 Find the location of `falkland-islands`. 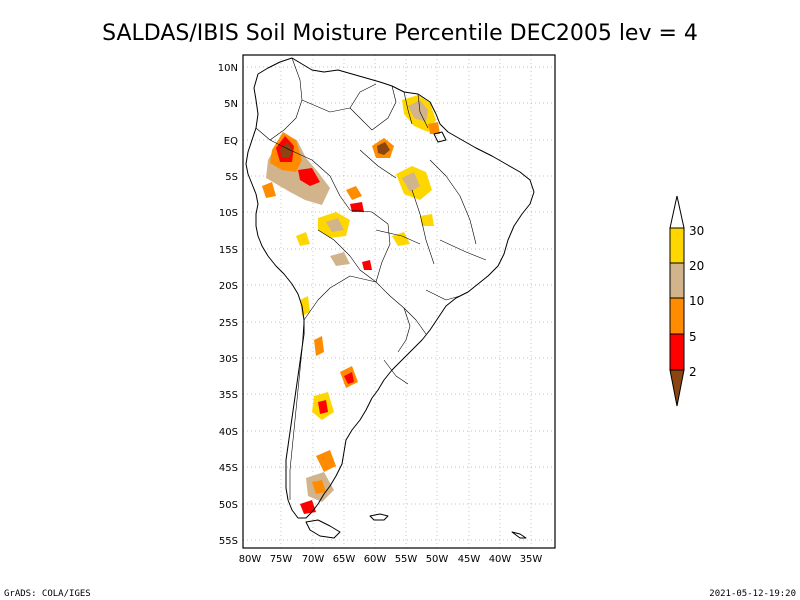

falkland-islands is located at coordinates (379, 517).